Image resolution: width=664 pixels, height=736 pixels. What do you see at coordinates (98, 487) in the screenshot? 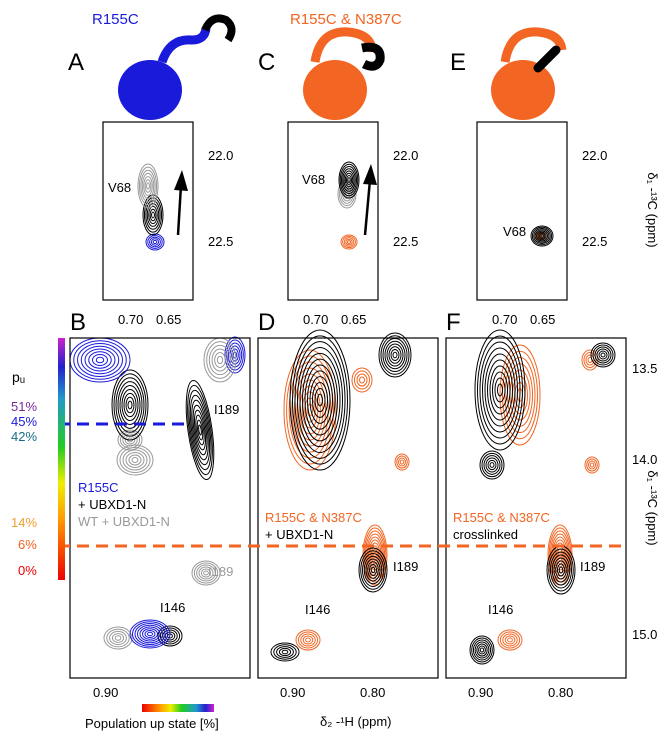
I see `legend: R155C` at bounding box center [98, 487].